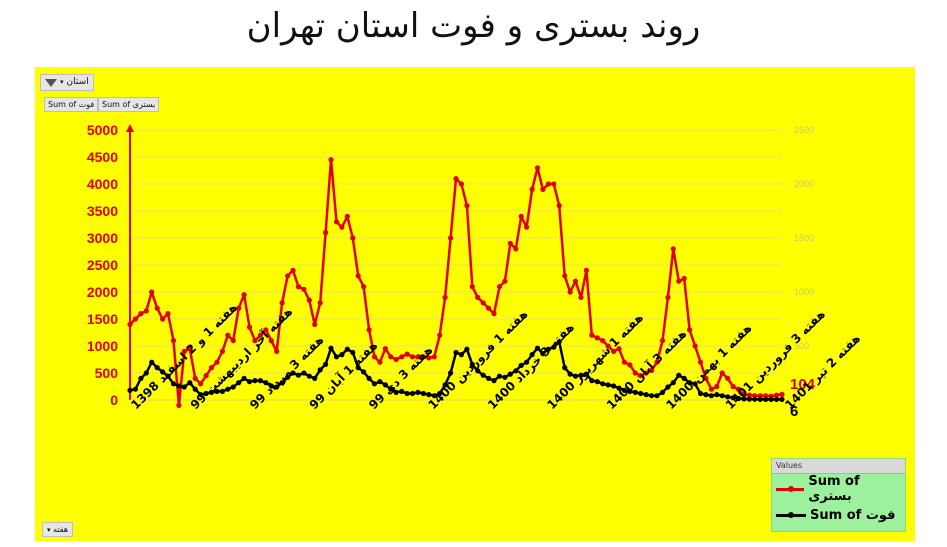  What do you see at coordinates (102, 265) in the screenshot?
I see `left-tick-label: 2500` at bounding box center [102, 265].